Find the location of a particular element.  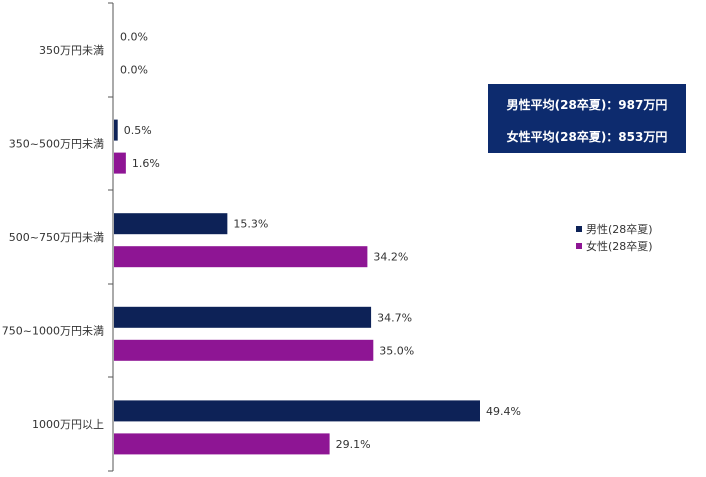

data-label: 15.3% is located at coordinates (250, 224).